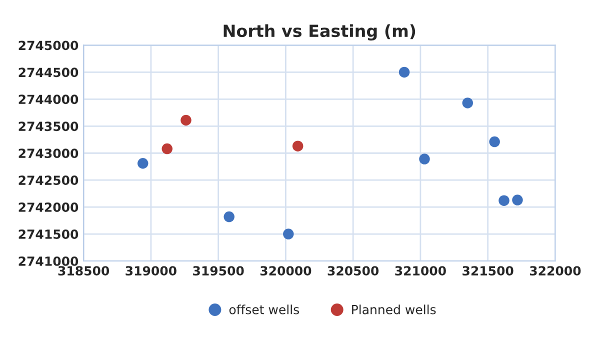  Describe the element at coordinates (48, 73) in the screenshot. I see `y-tick-label: 2744500` at that location.